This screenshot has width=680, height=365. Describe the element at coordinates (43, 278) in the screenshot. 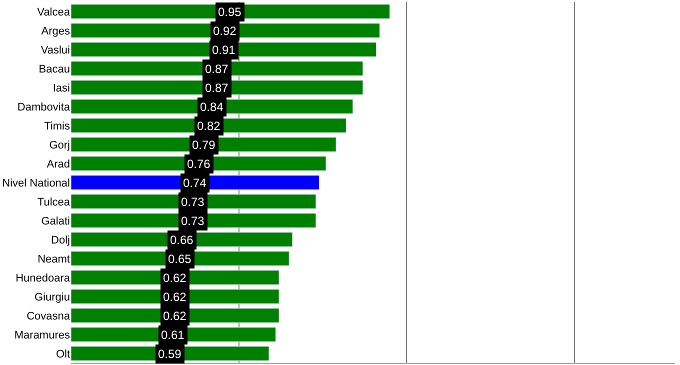

I see `y-tick-label: Hunedoara` at that location.